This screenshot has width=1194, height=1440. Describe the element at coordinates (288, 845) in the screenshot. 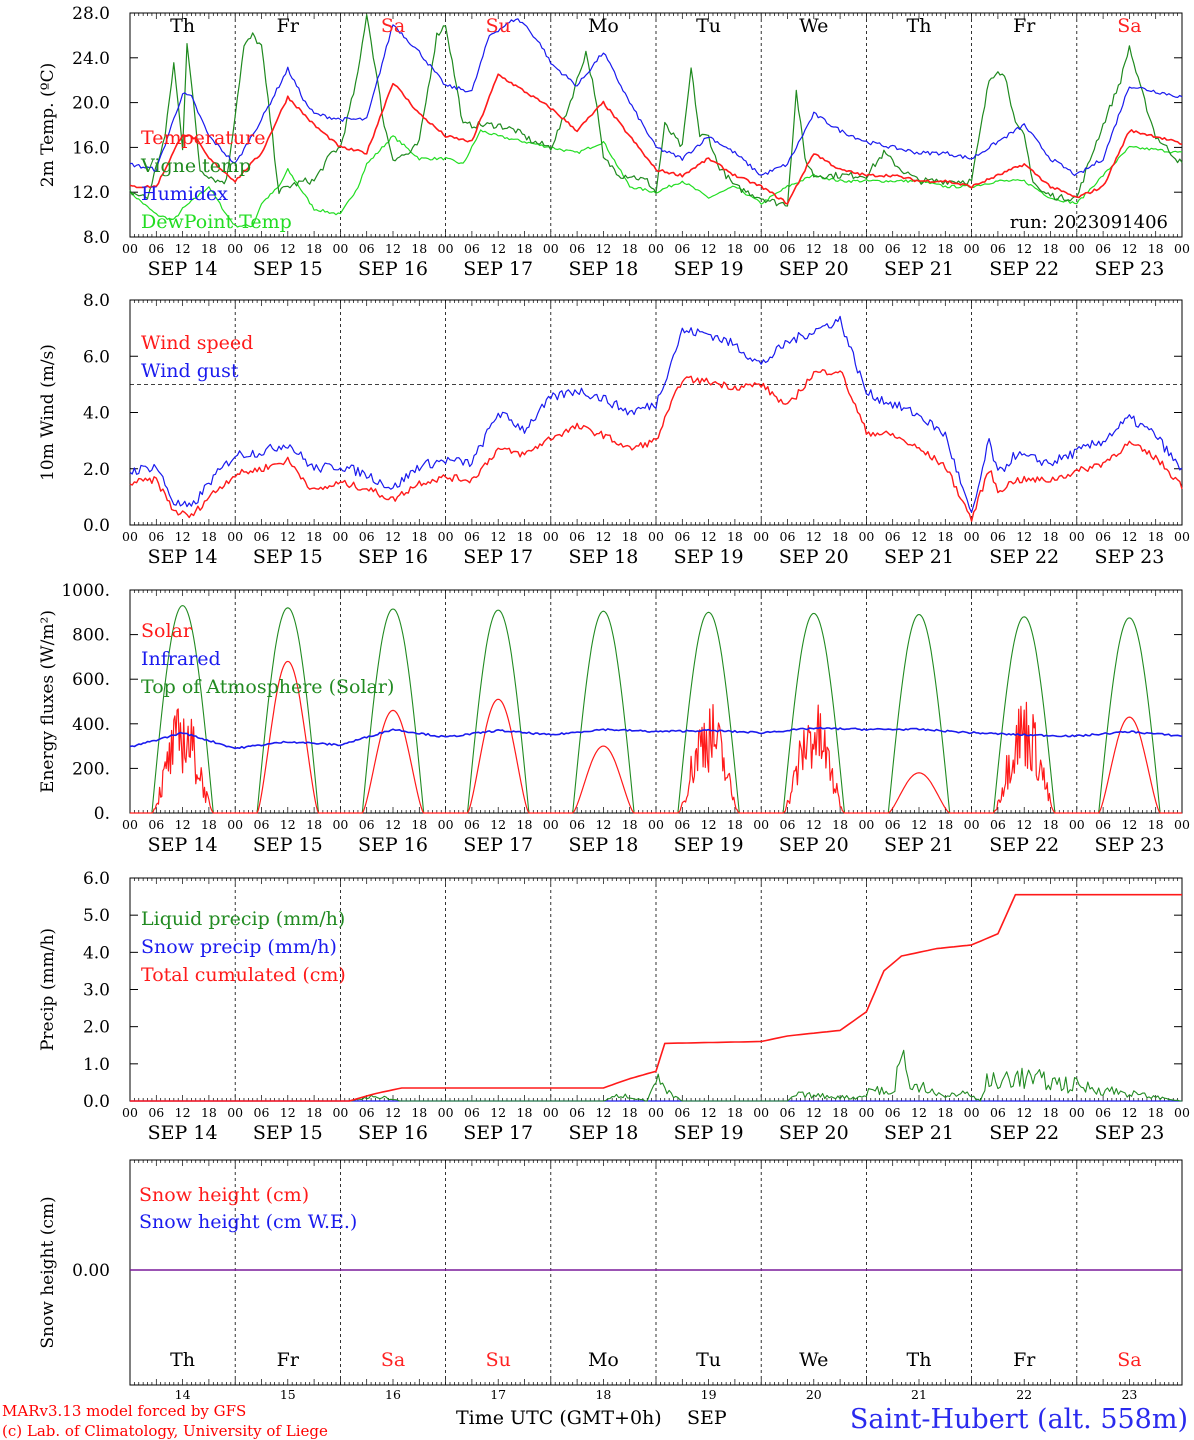

I see `energy-date-label: SEP 15` at that location.